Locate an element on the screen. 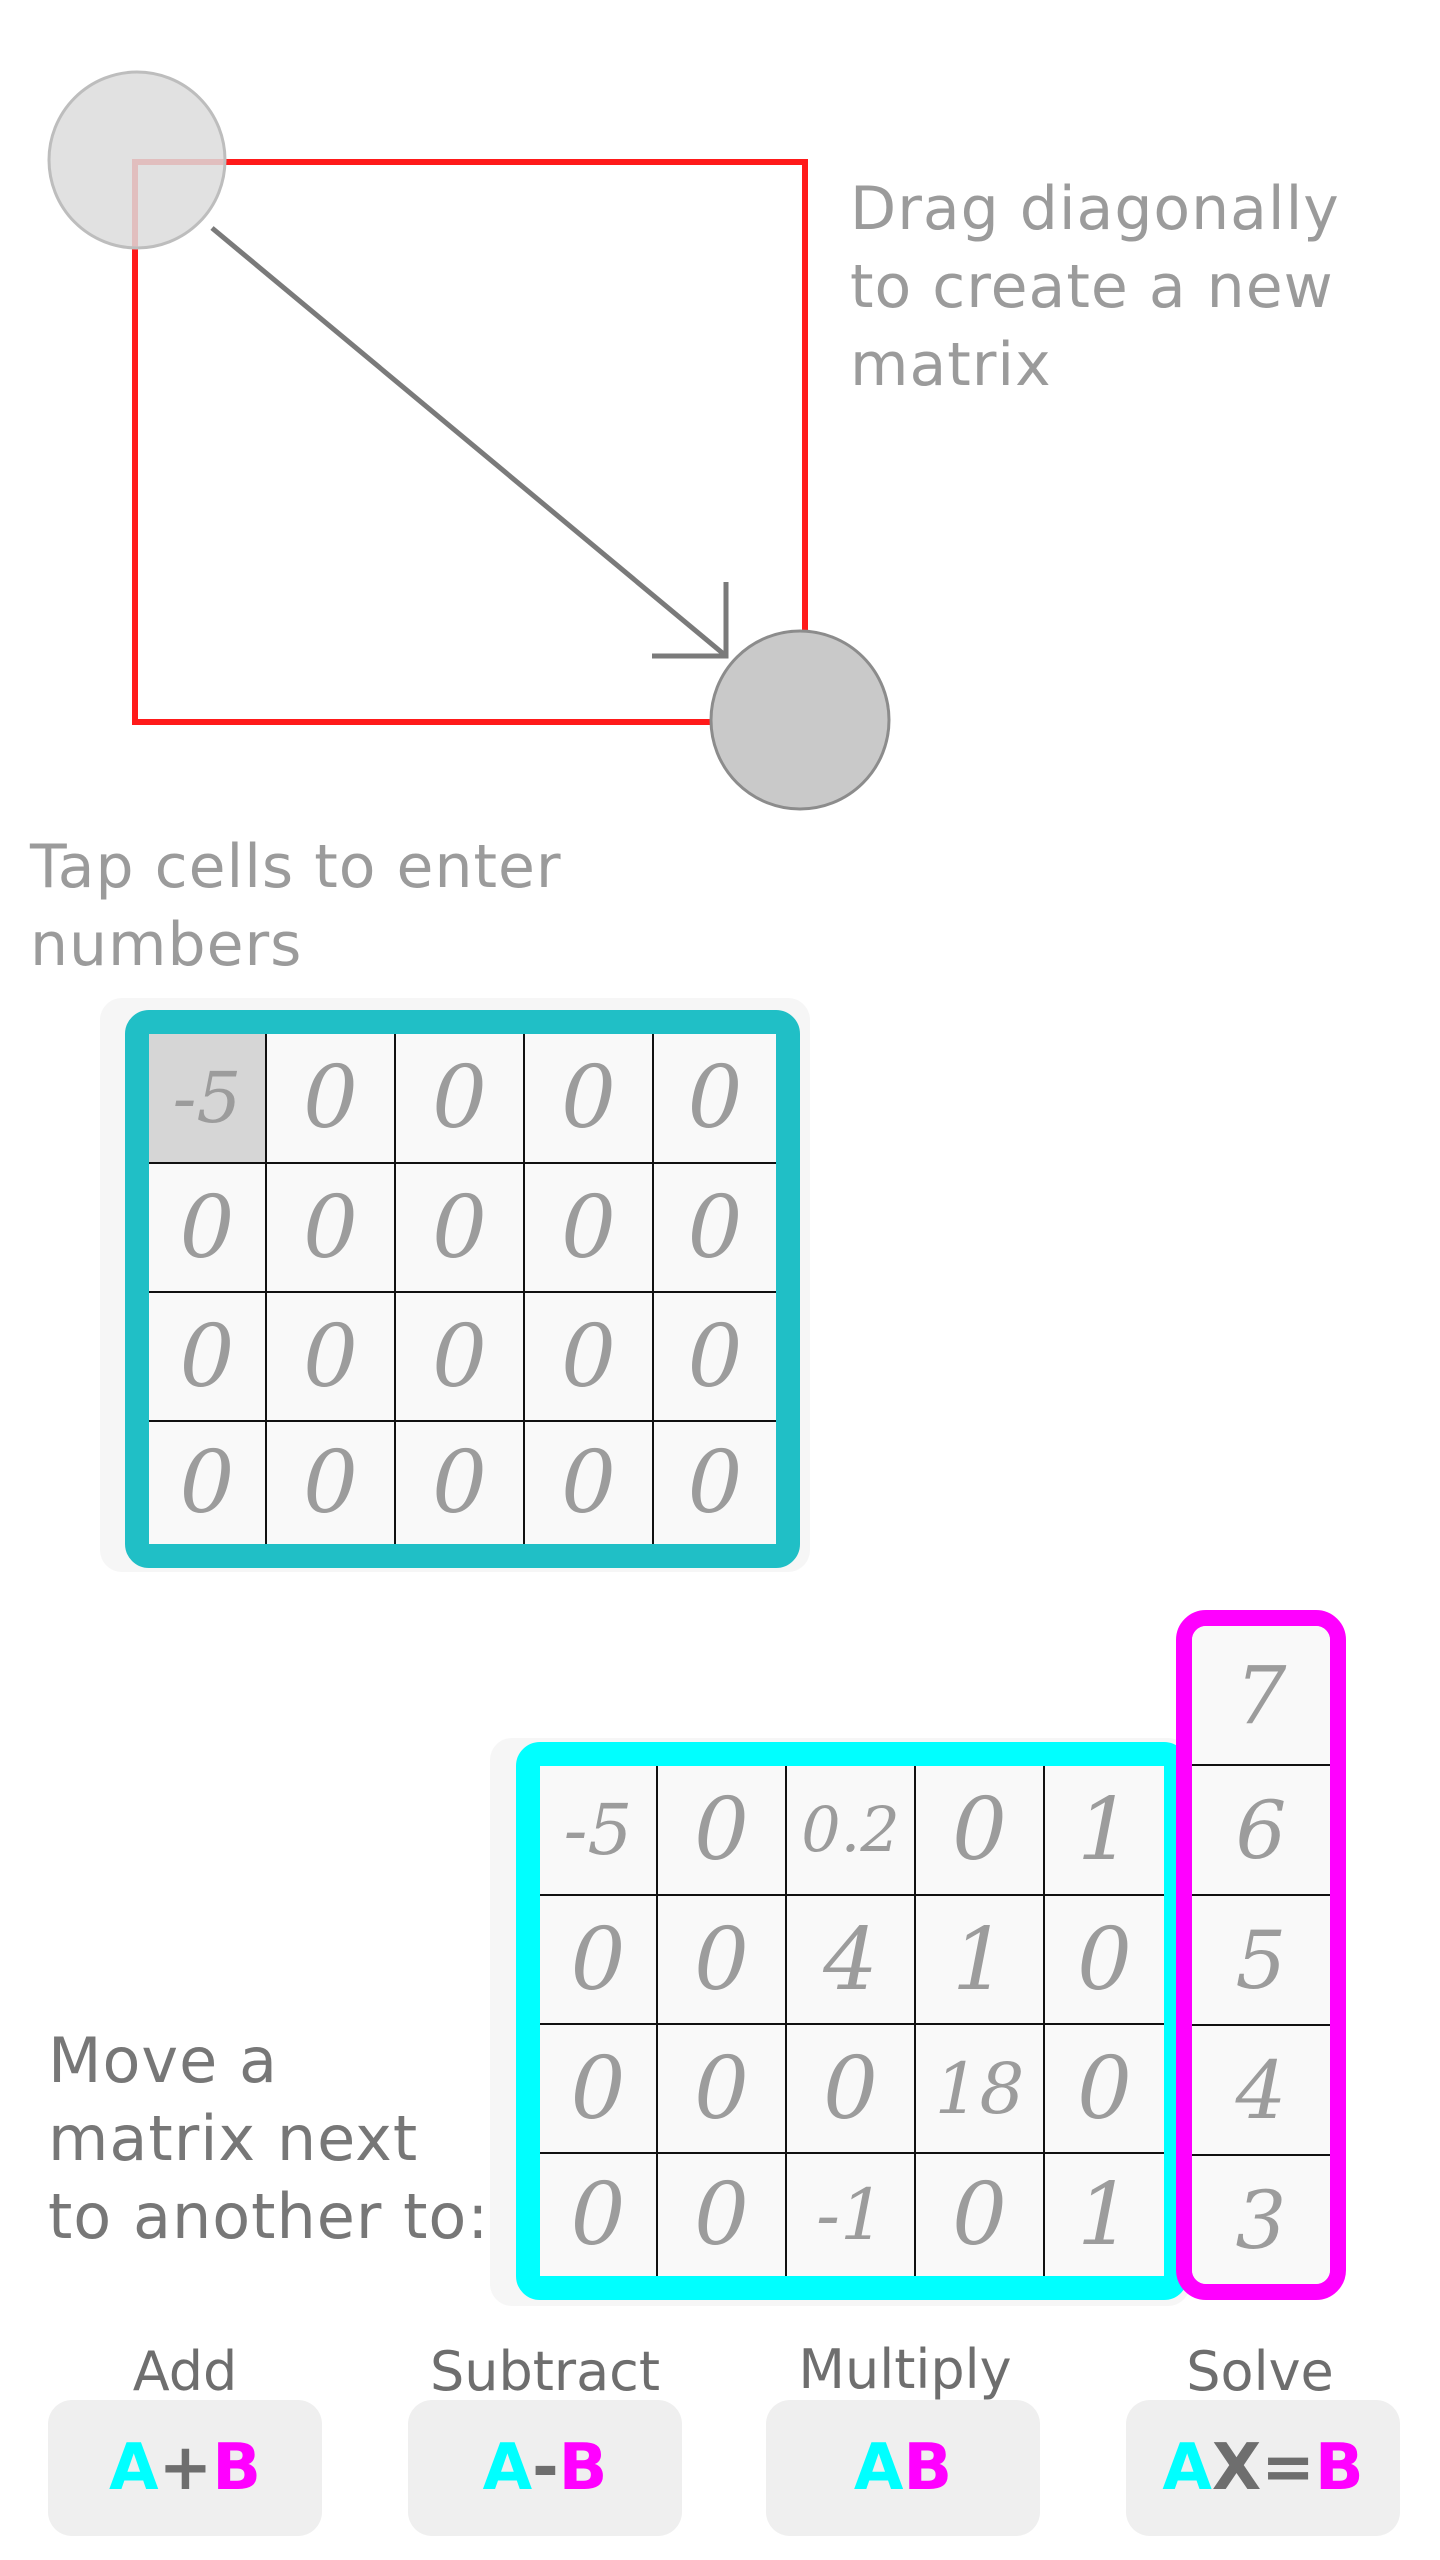 The height and width of the screenshot is (2560, 1440). matrix-cell: 3 is located at coordinates (1261, 2220).